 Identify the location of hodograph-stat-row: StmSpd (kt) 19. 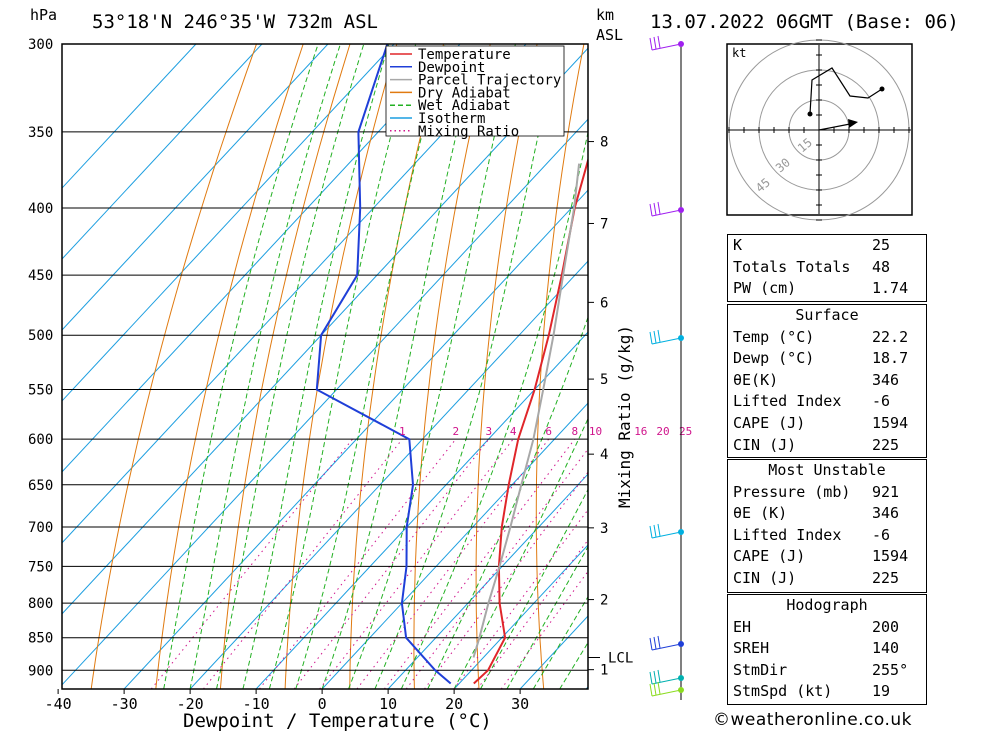
(827, 692).